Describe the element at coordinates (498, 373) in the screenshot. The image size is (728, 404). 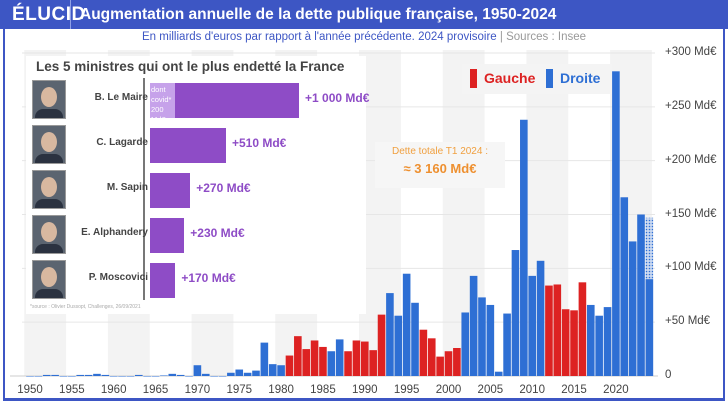
I see `bar-2006` at that location.